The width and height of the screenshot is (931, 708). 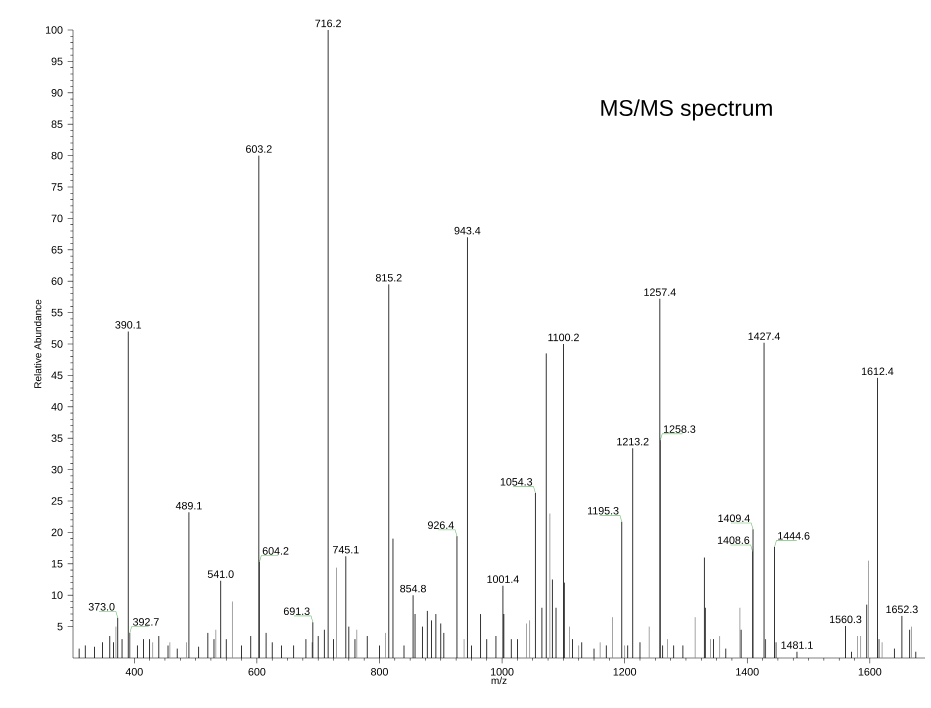 I want to click on y-tick-label: 10, so click(x=57, y=595).